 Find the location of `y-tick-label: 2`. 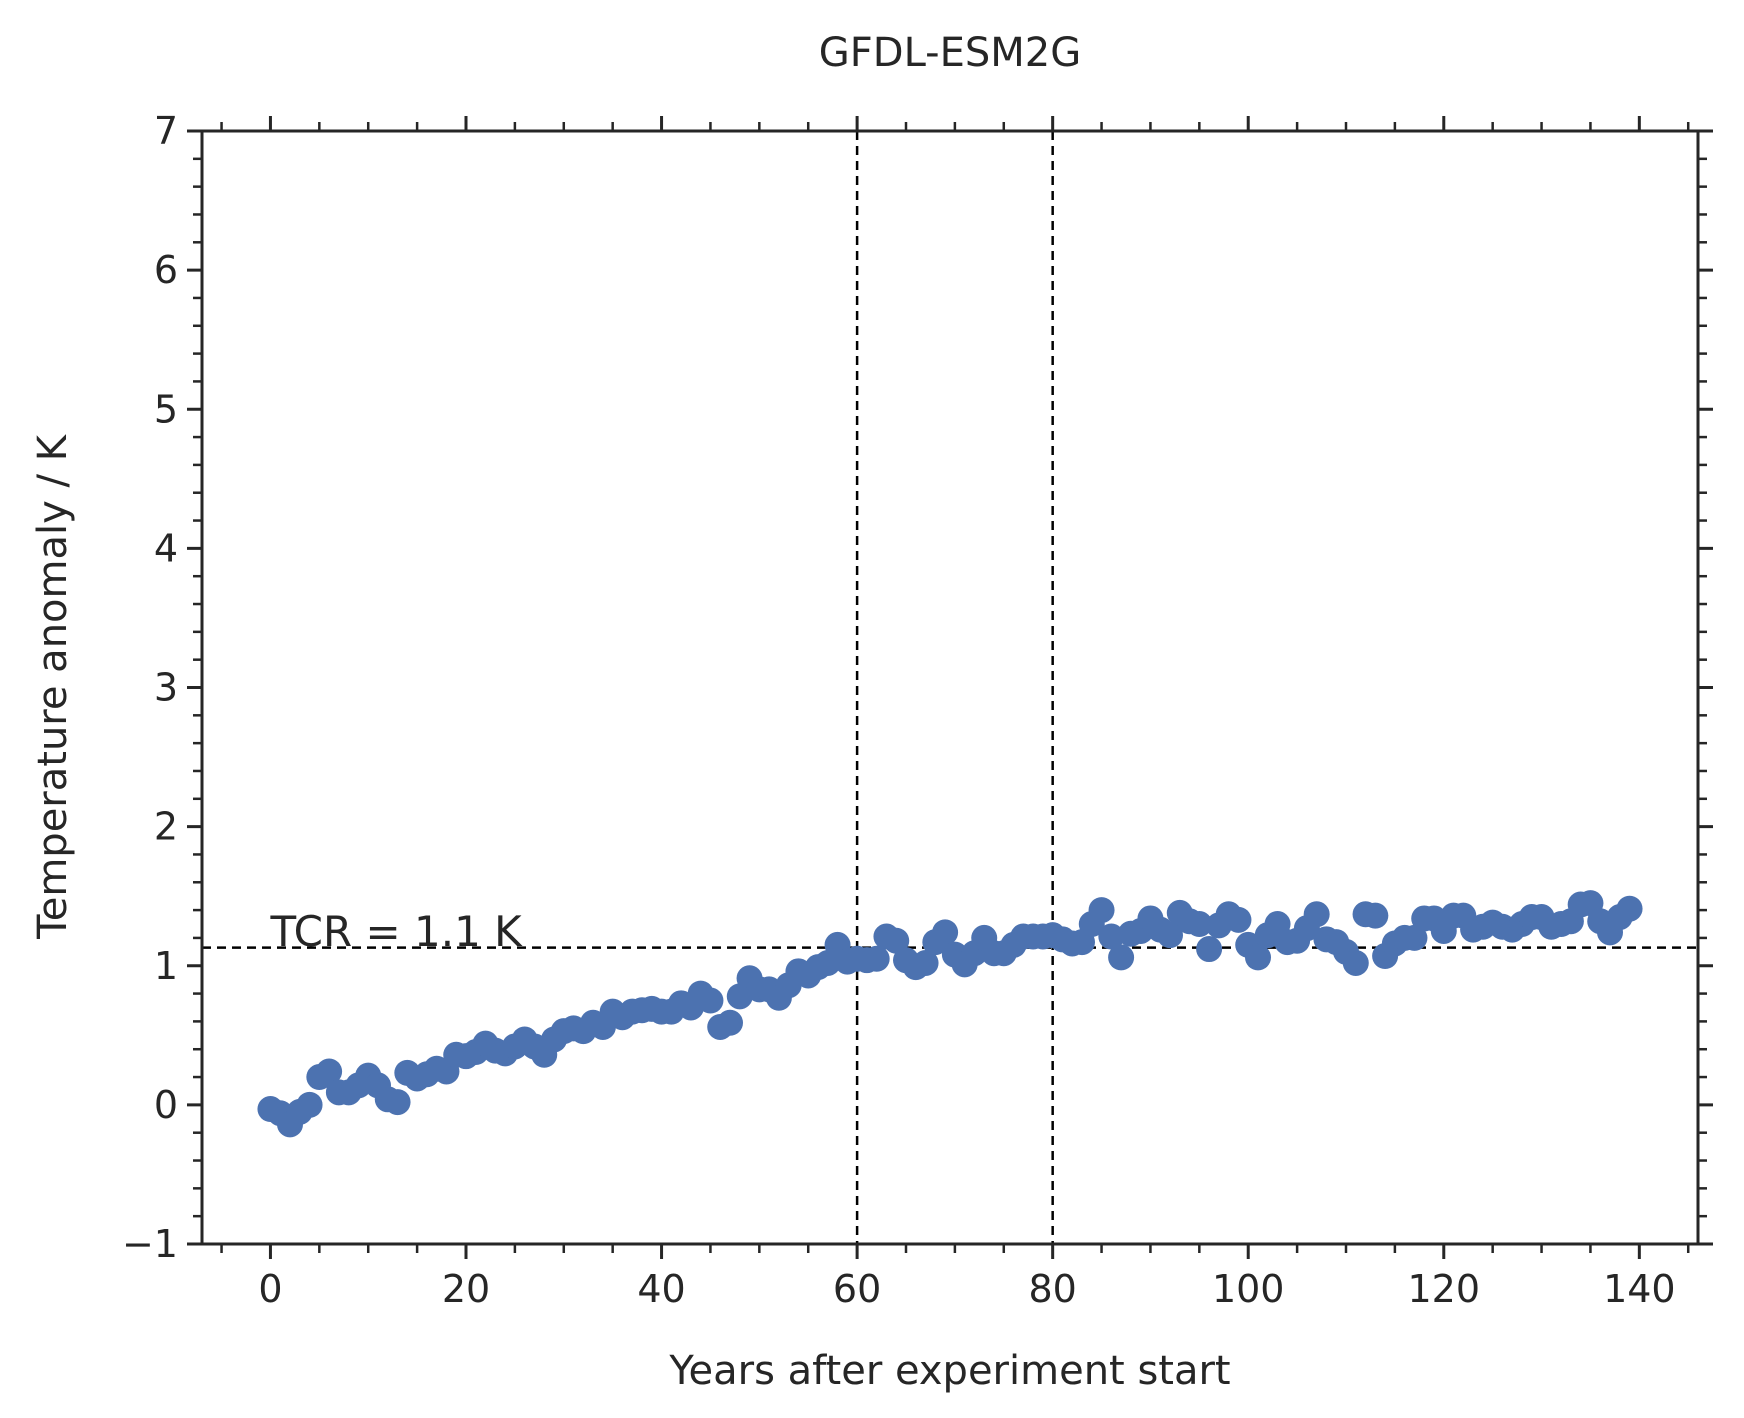

y-tick-label: 2 is located at coordinates (166, 827).